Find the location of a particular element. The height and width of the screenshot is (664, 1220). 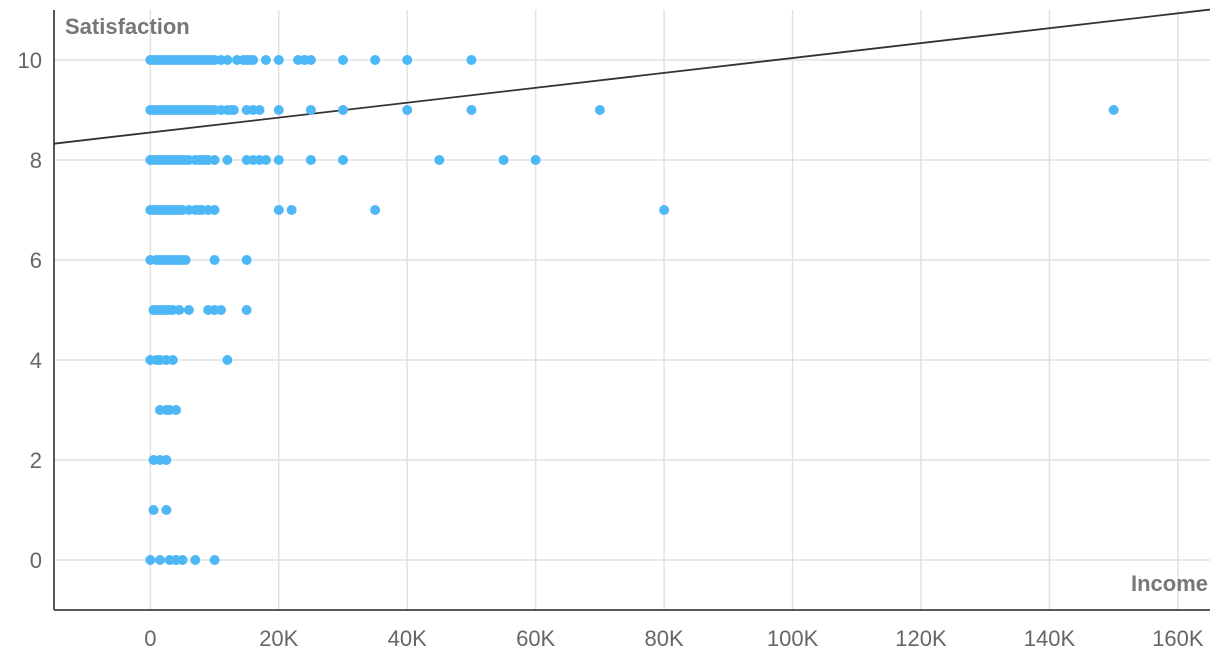

y-tick-label: 4 is located at coordinates (36, 360).